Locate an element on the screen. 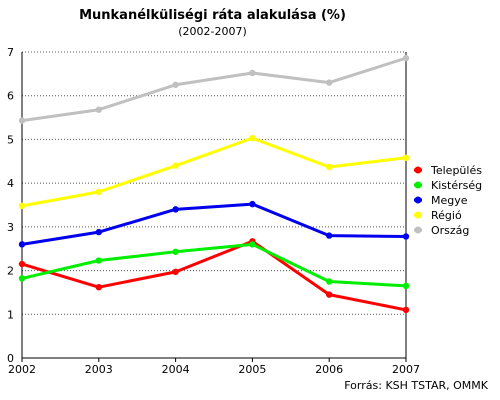 This screenshot has height=400, width=500. y-tick-label: 6 is located at coordinates (10, 96).